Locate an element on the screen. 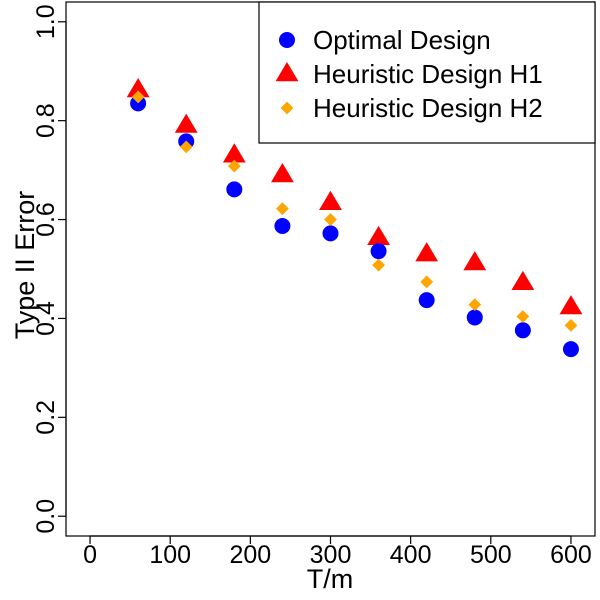  y-tick-label: 0.2 is located at coordinates (46, 417).